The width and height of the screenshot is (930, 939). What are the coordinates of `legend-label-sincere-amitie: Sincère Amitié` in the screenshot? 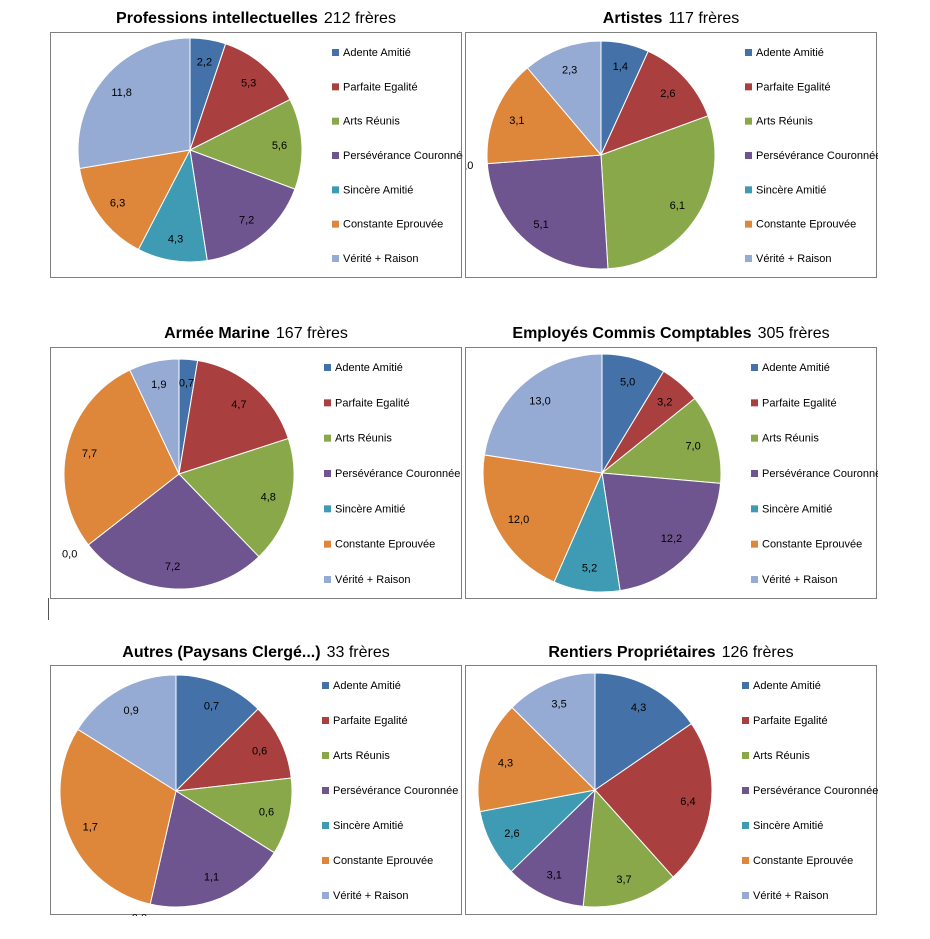 It's located at (791, 190).